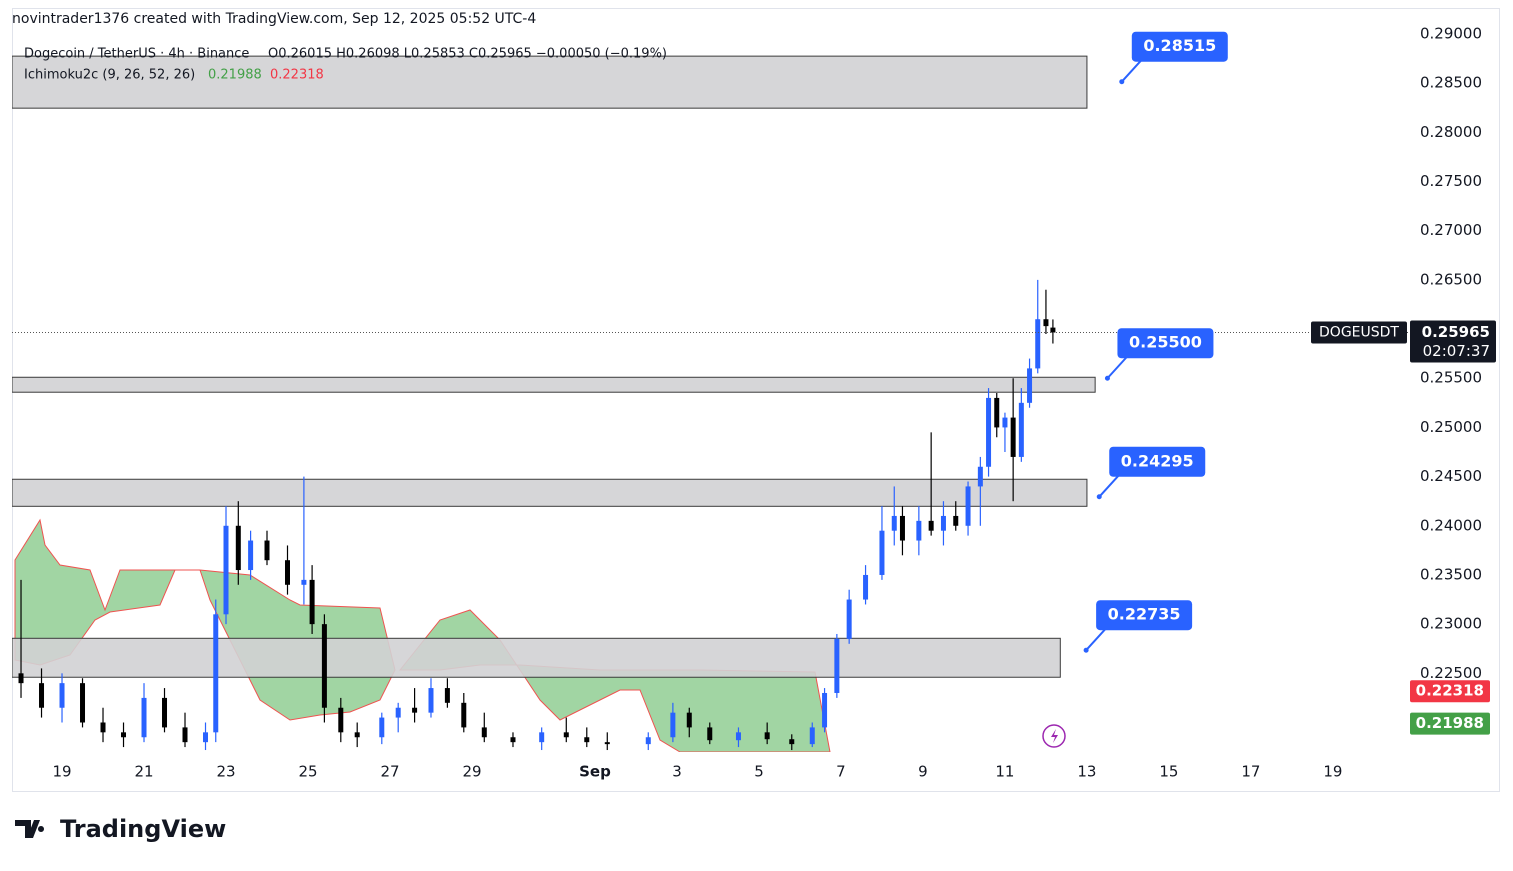 The width and height of the screenshot is (1513, 871). I want to click on x-tick-label: 29, so click(471, 772).